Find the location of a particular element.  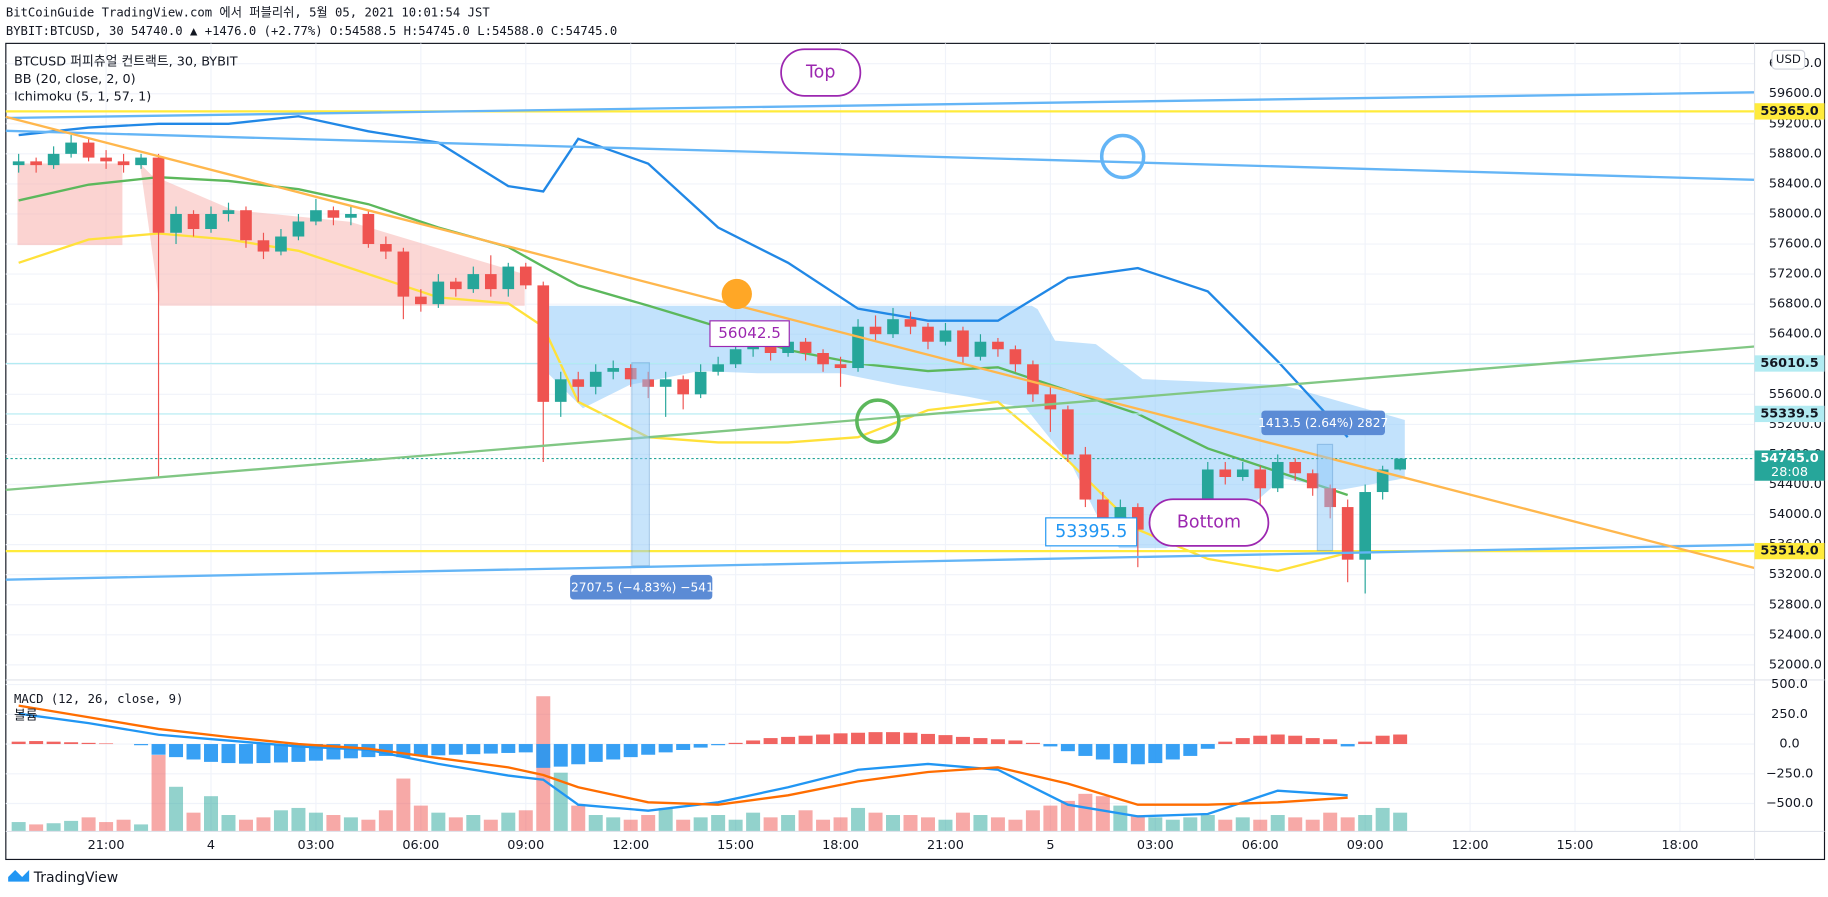

countdown: 28:08 is located at coordinates (1789, 472).